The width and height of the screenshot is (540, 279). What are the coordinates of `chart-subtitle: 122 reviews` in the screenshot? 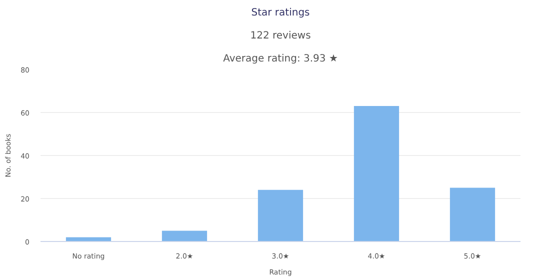 It's located at (280, 36).